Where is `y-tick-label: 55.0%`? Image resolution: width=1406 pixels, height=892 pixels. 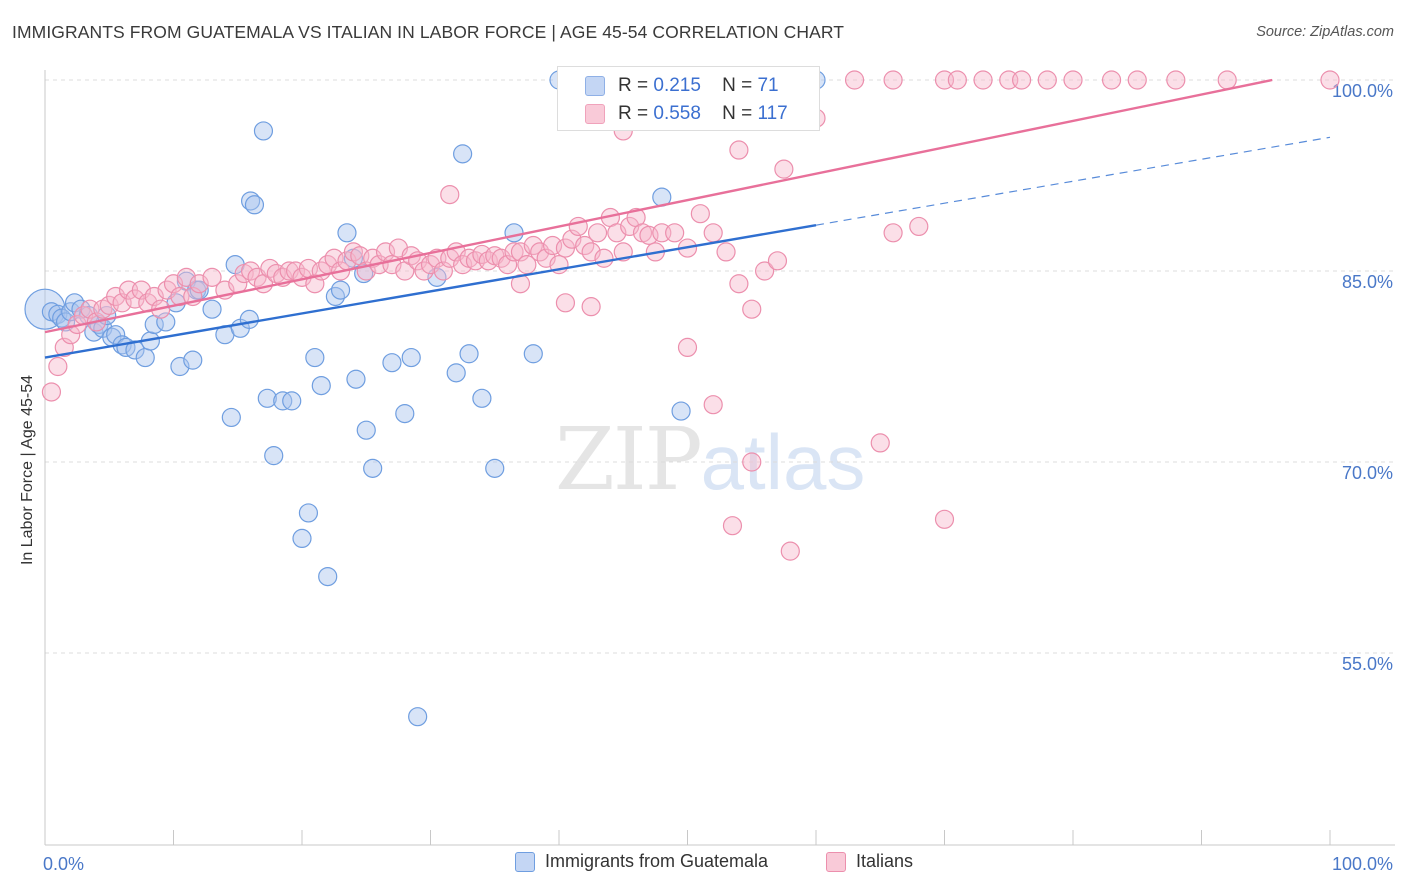
y-tick-label: 55.0% is located at coordinates (1367, 664).